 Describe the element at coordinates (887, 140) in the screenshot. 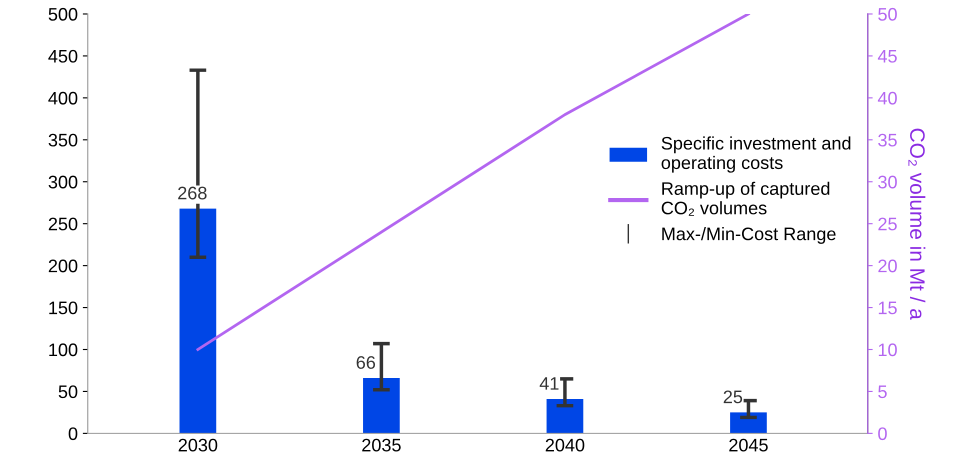

I see `y2-tick-label: 35` at that location.